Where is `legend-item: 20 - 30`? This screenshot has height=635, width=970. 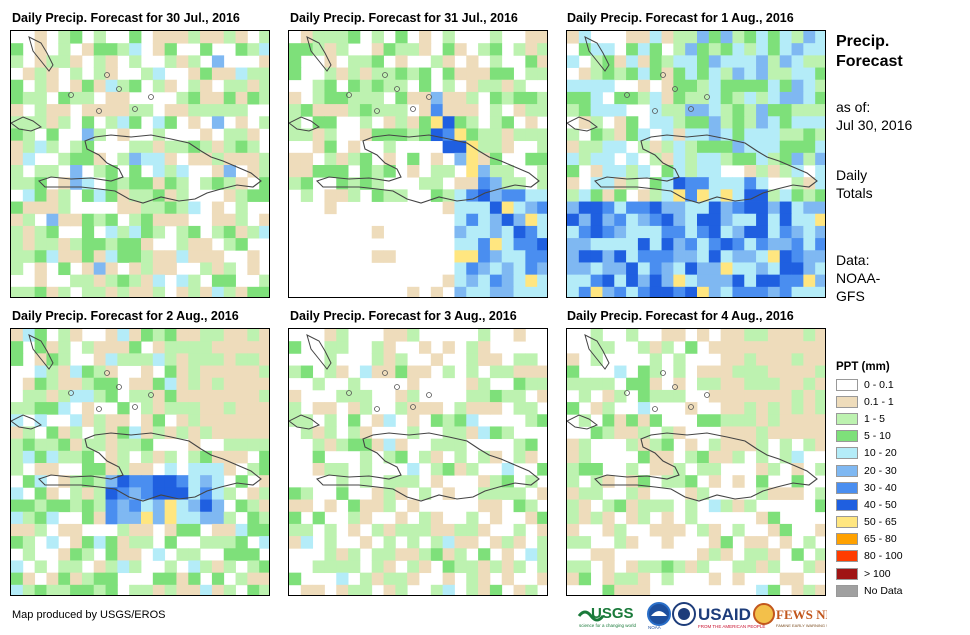
legend-item: 20 - 30 is located at coordinates (869, 470).